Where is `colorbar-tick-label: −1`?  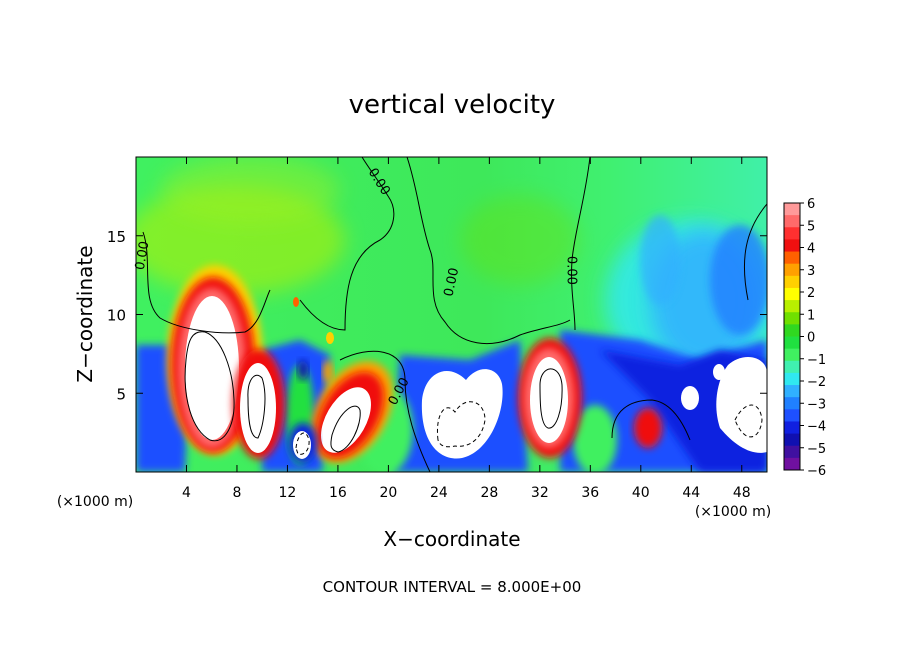 colorbar-tick-label: −1 is located at coordinates (816, 360).